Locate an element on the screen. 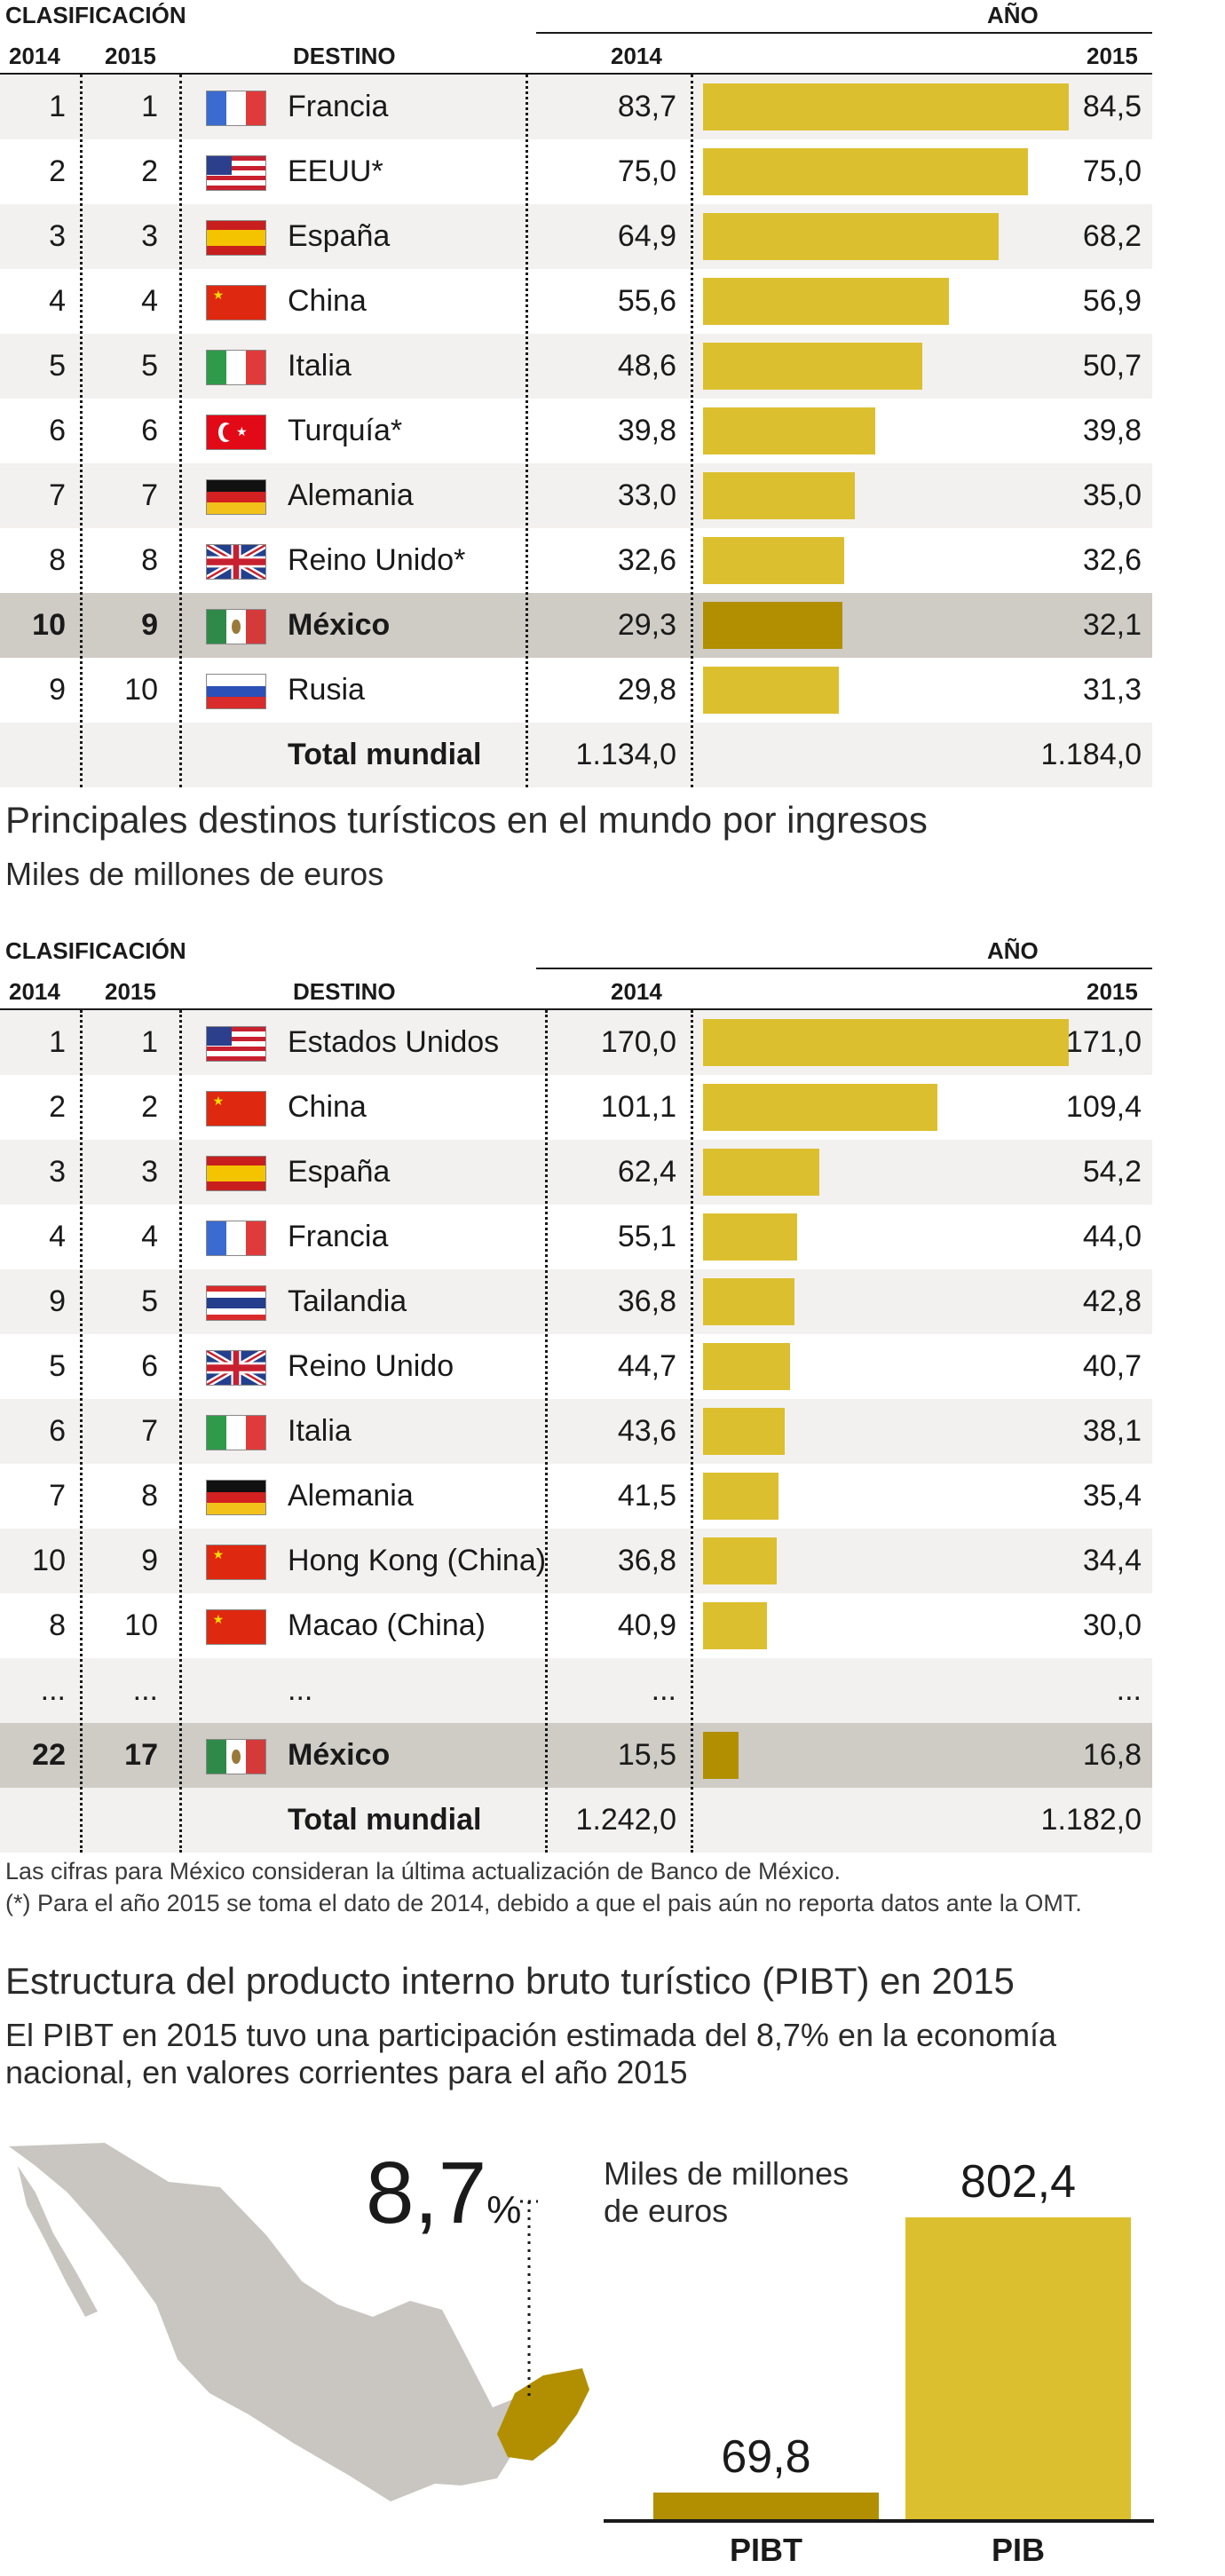 The image size is (1225, 2576). table-row: 3 3 España 64,9 68,2 is located at coordinates (576, 236).